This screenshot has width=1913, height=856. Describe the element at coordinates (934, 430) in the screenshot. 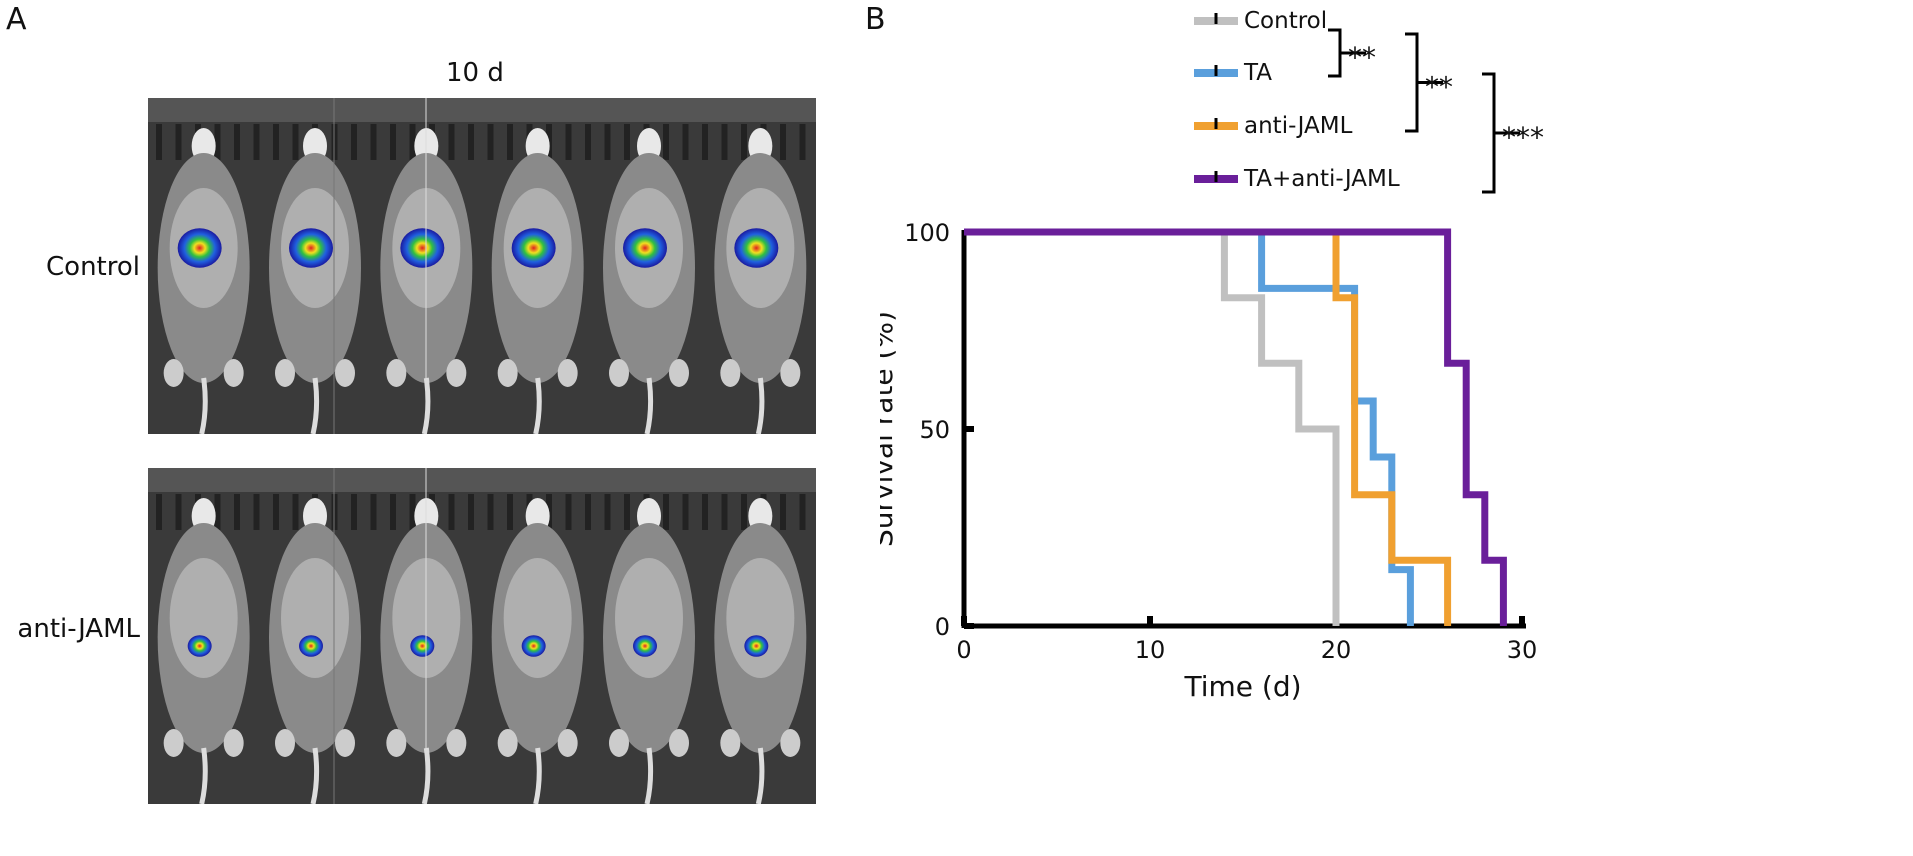

I see `y-tick-label: 50` at that location.